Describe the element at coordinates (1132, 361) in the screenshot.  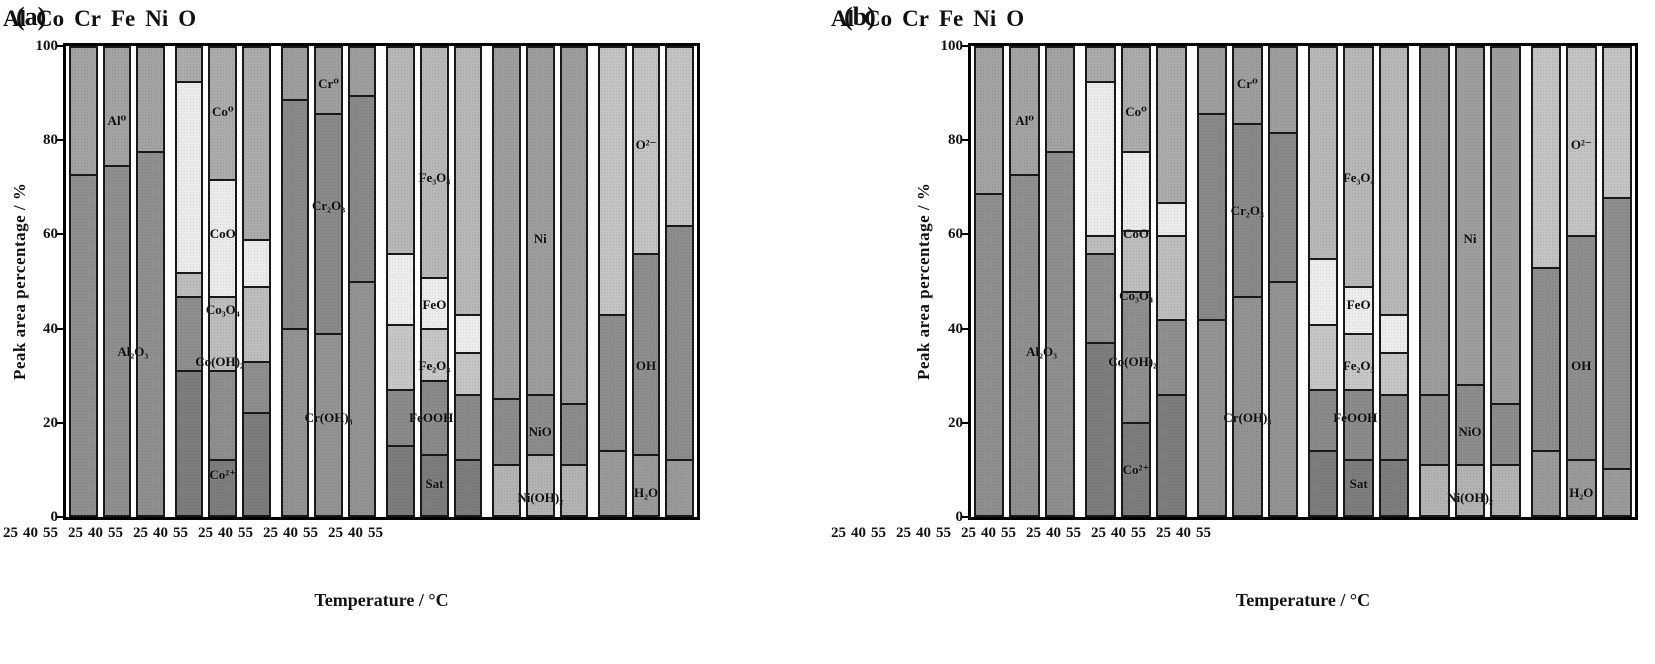
I see `species-label-Co(OH)₂: Co(OH)₂` at that location.